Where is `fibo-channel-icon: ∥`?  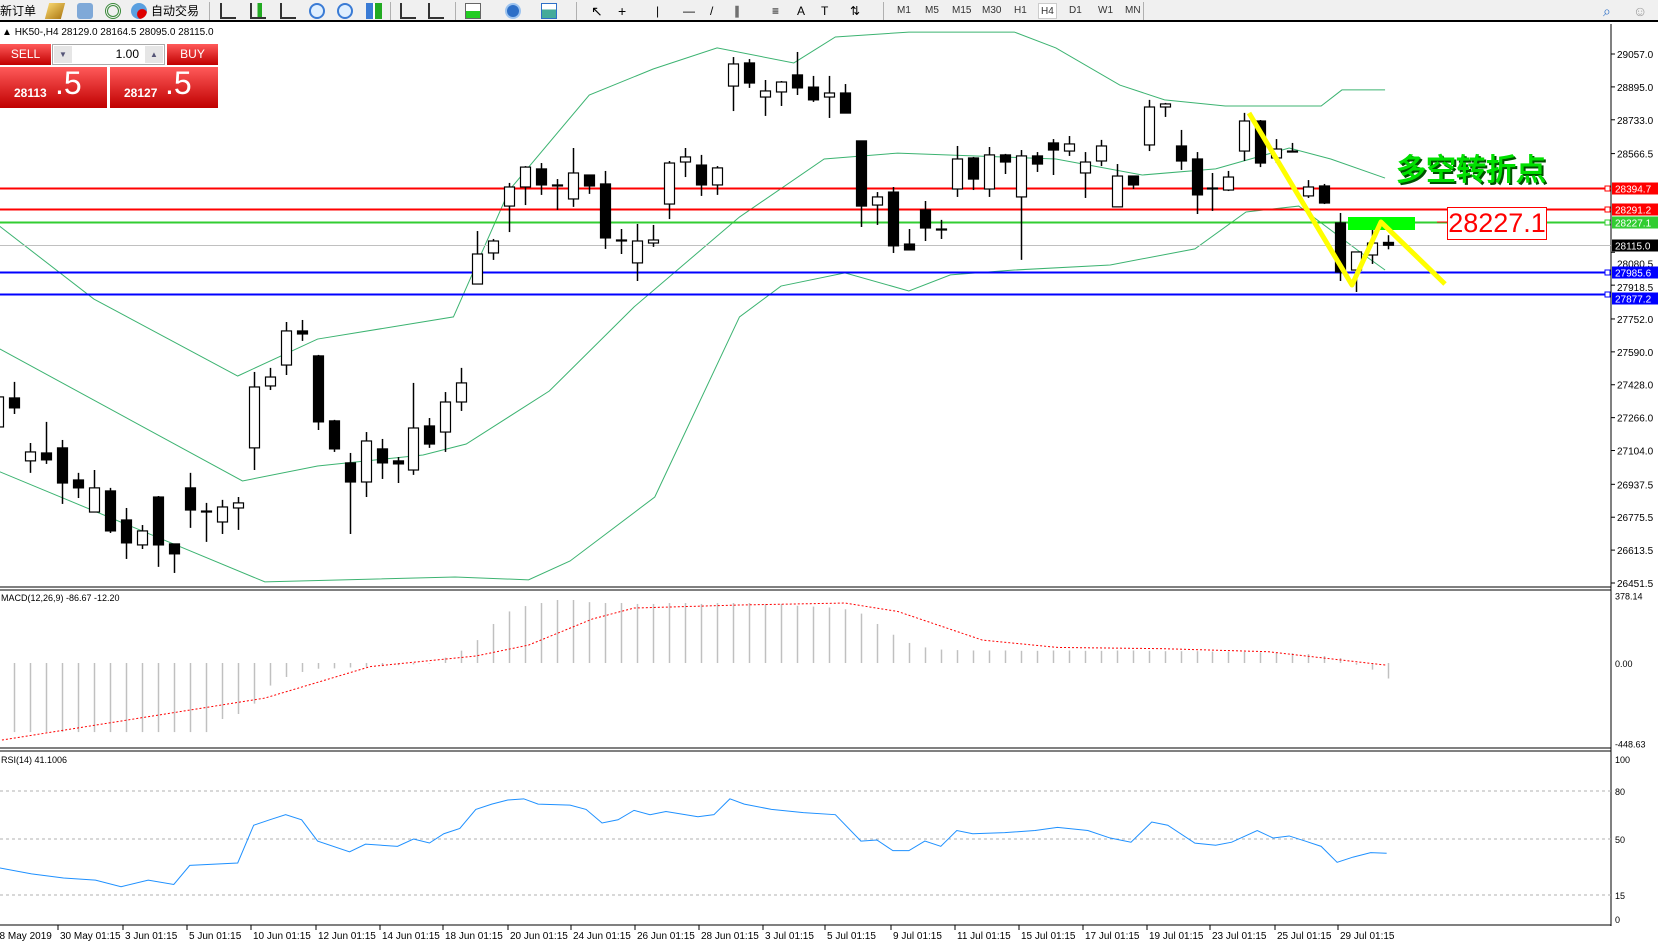
fibo-channel-icon: ∥ is located at coordinates (737, 11).